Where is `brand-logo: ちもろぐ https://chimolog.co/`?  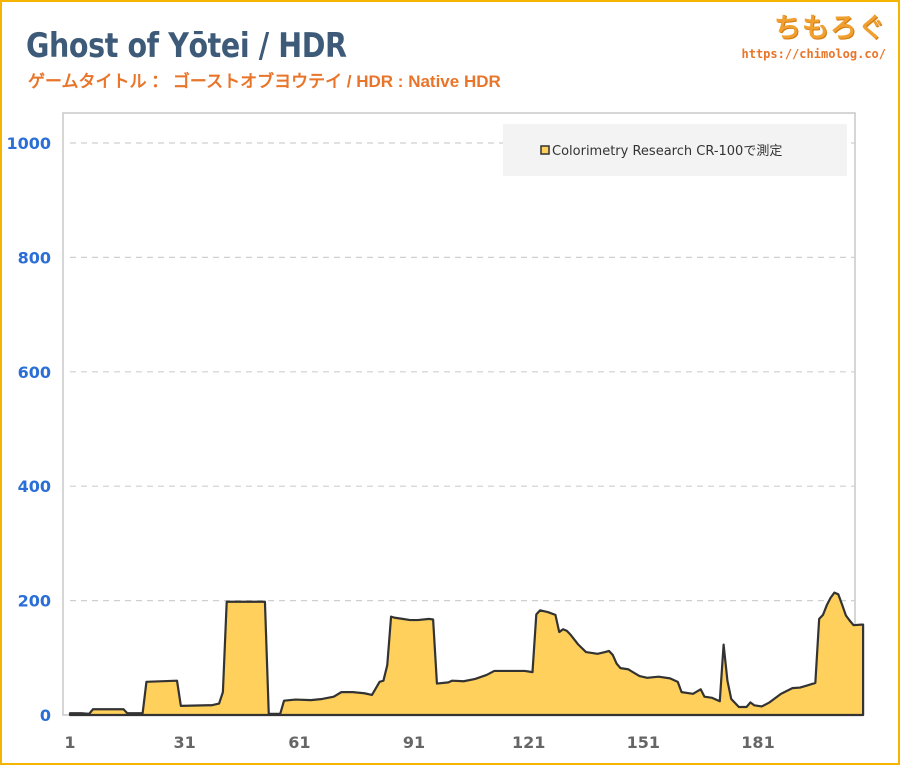 brand-logo: ちもろぐ https://chimolog.co/ is located at coordinates (814, 33).